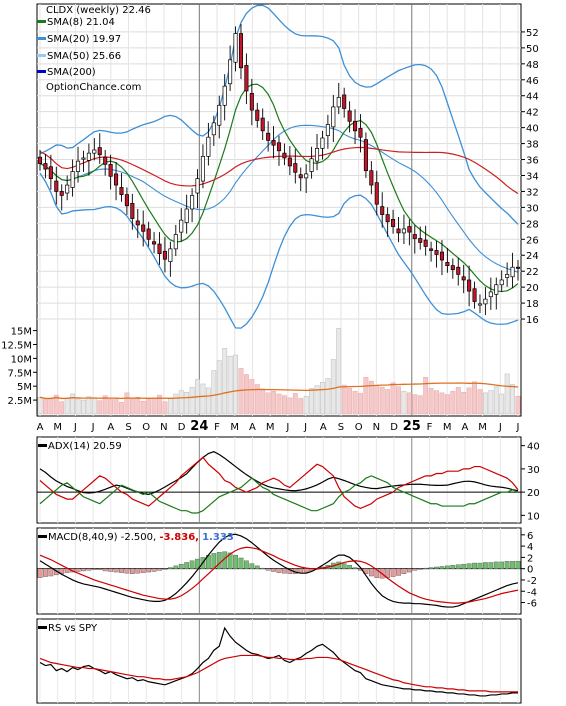 Image resolution: width=566 pixels, height=706 pixels. Describe the element at coordinates (182, 427) in the screenshot. I see `x-label-8: D` at that location.